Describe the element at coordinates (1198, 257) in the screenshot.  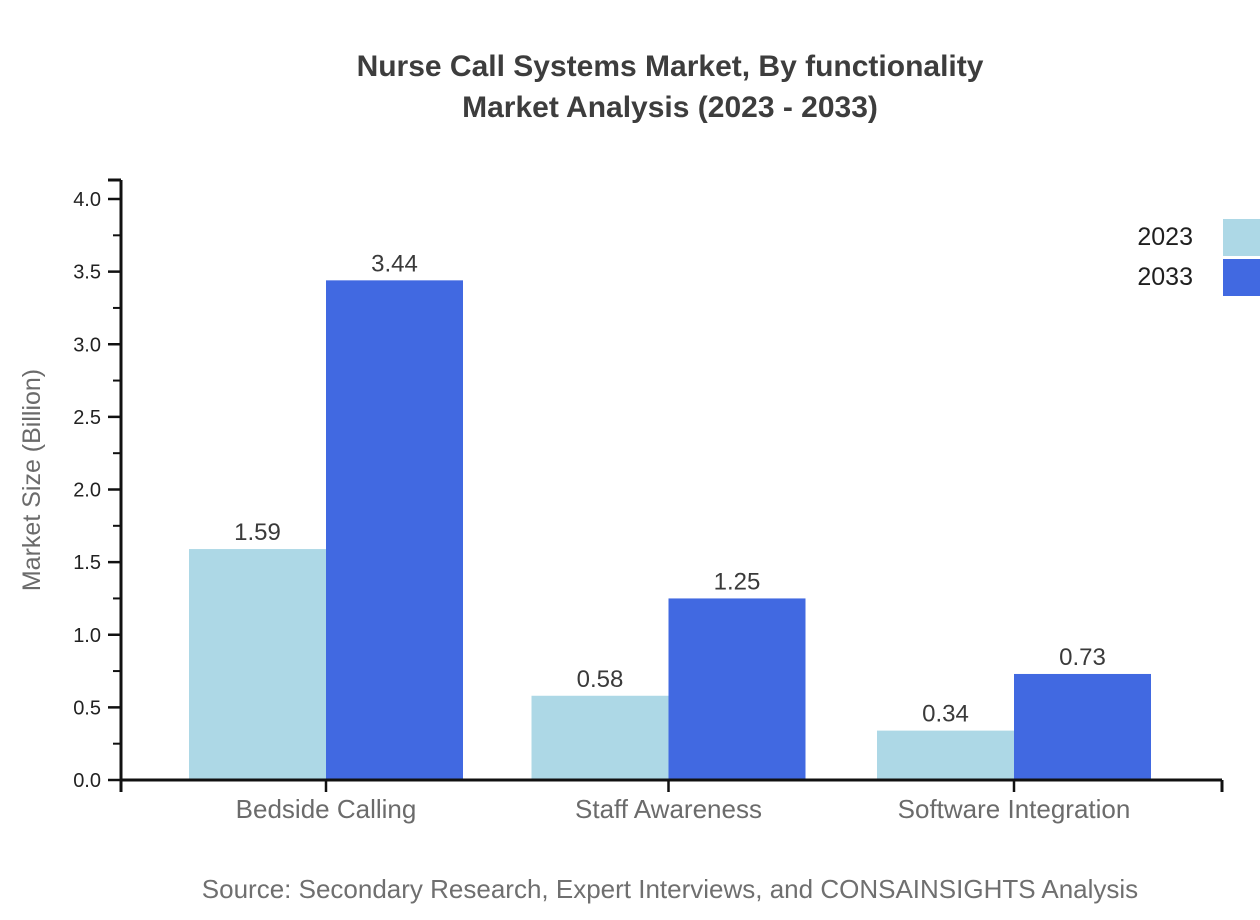
I see `legend: 2023 2033` at that location.